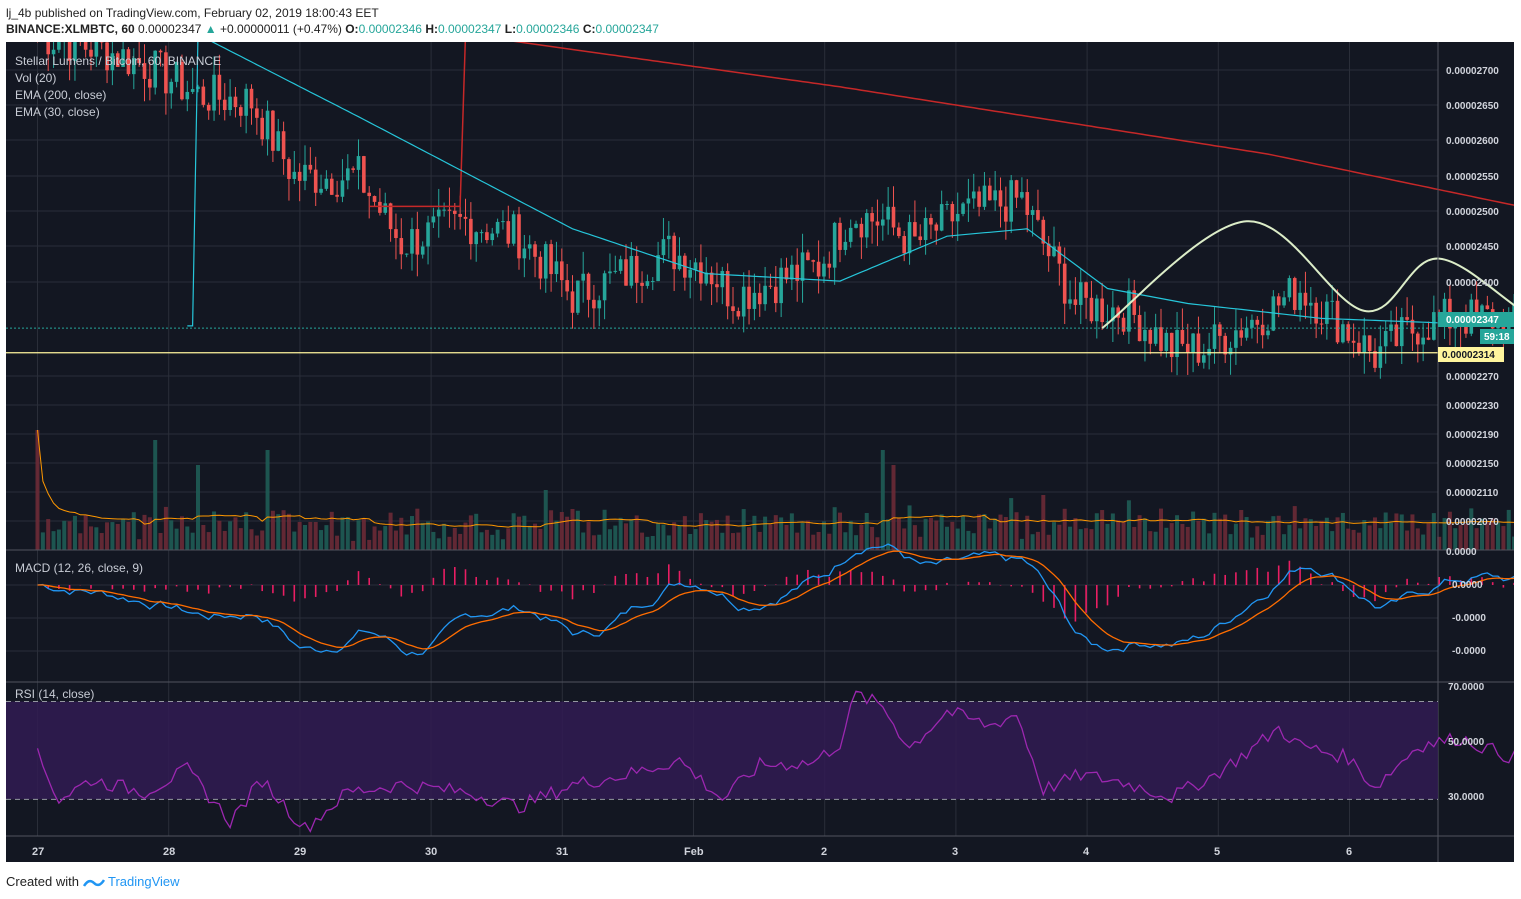  Describe the element at coordinates (35, 78) in the screenshot. I see `volume-legend: Vol (20)` at that location.